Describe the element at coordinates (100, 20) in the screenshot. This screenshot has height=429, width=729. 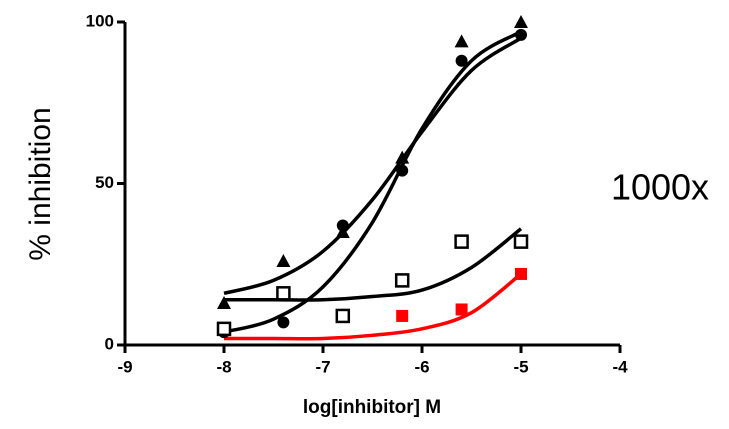
I see `y-tick-label: 100` at that location.